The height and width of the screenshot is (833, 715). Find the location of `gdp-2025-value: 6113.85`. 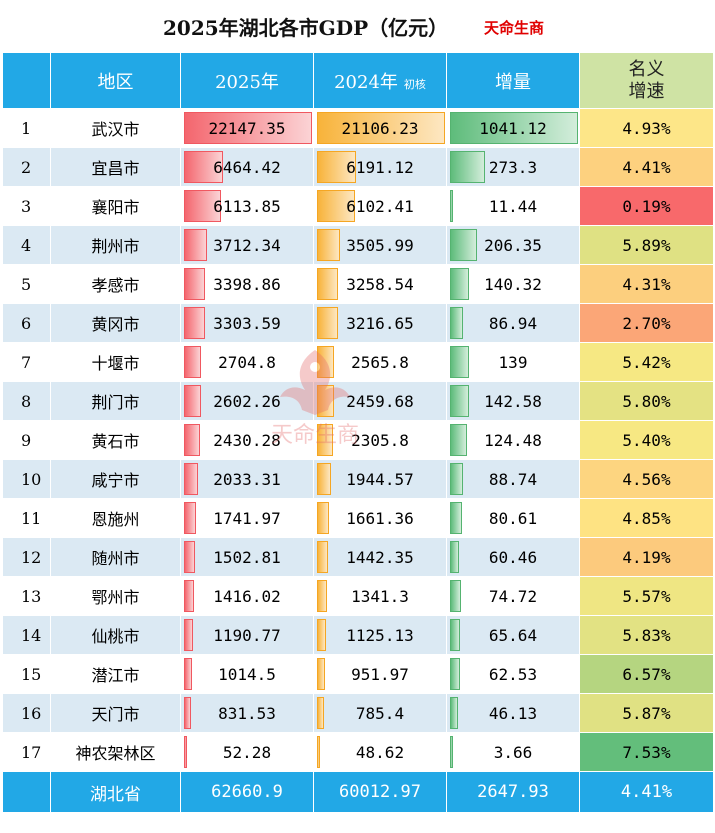

gdp-2025-value: 6113.85 is located at coordinates (247, 206).